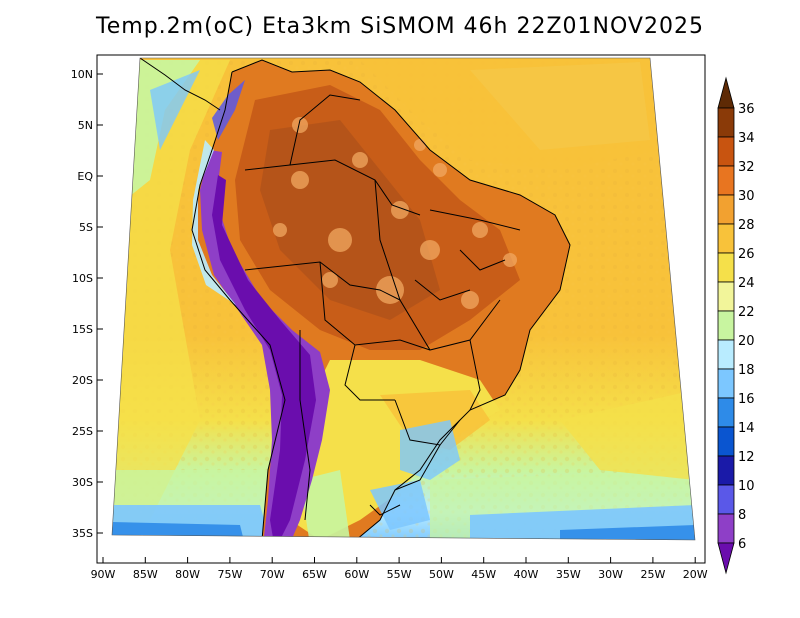 The height and width of the screenshot is (618, 800). Describe the element at coordinates (746, 167) in the screenshot. I see `colorbar-label: 32` at that location.